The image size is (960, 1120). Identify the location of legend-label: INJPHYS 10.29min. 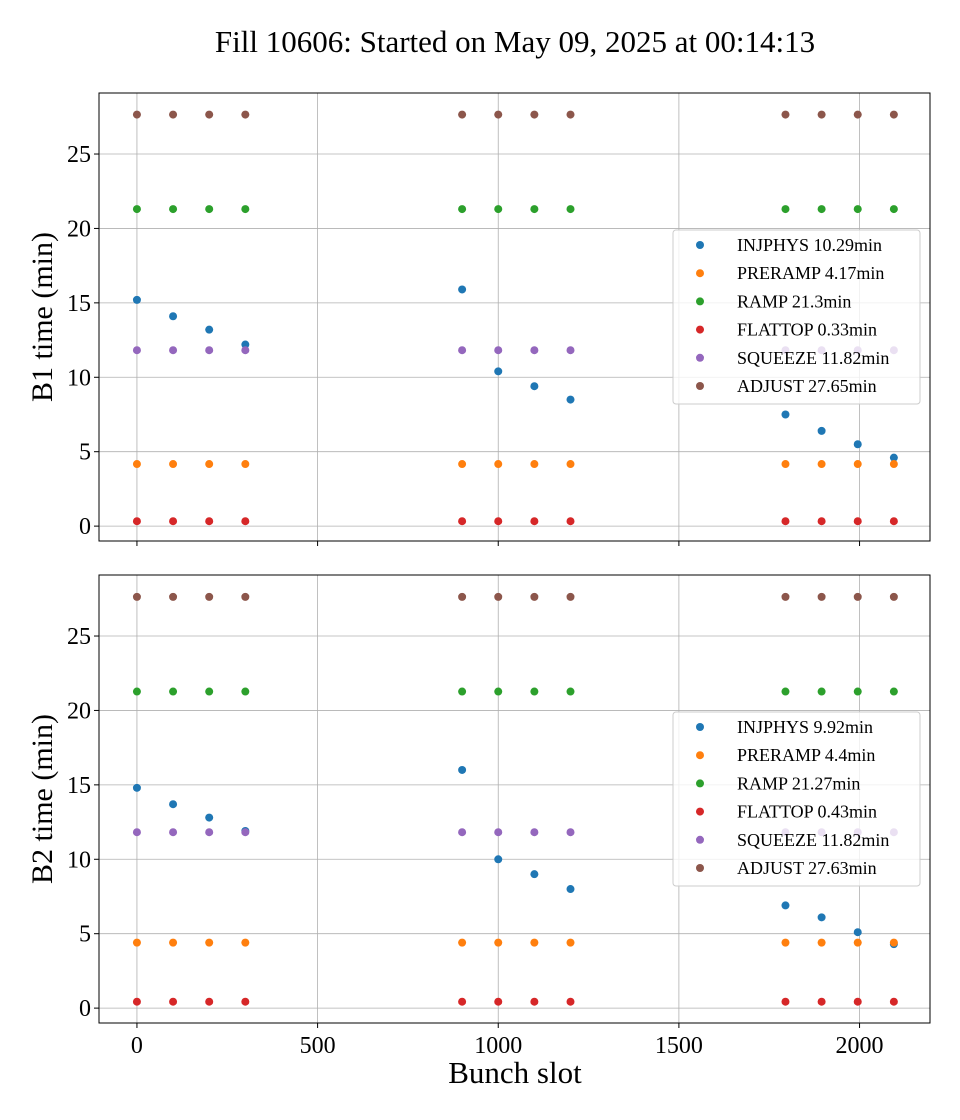
(809, 245).